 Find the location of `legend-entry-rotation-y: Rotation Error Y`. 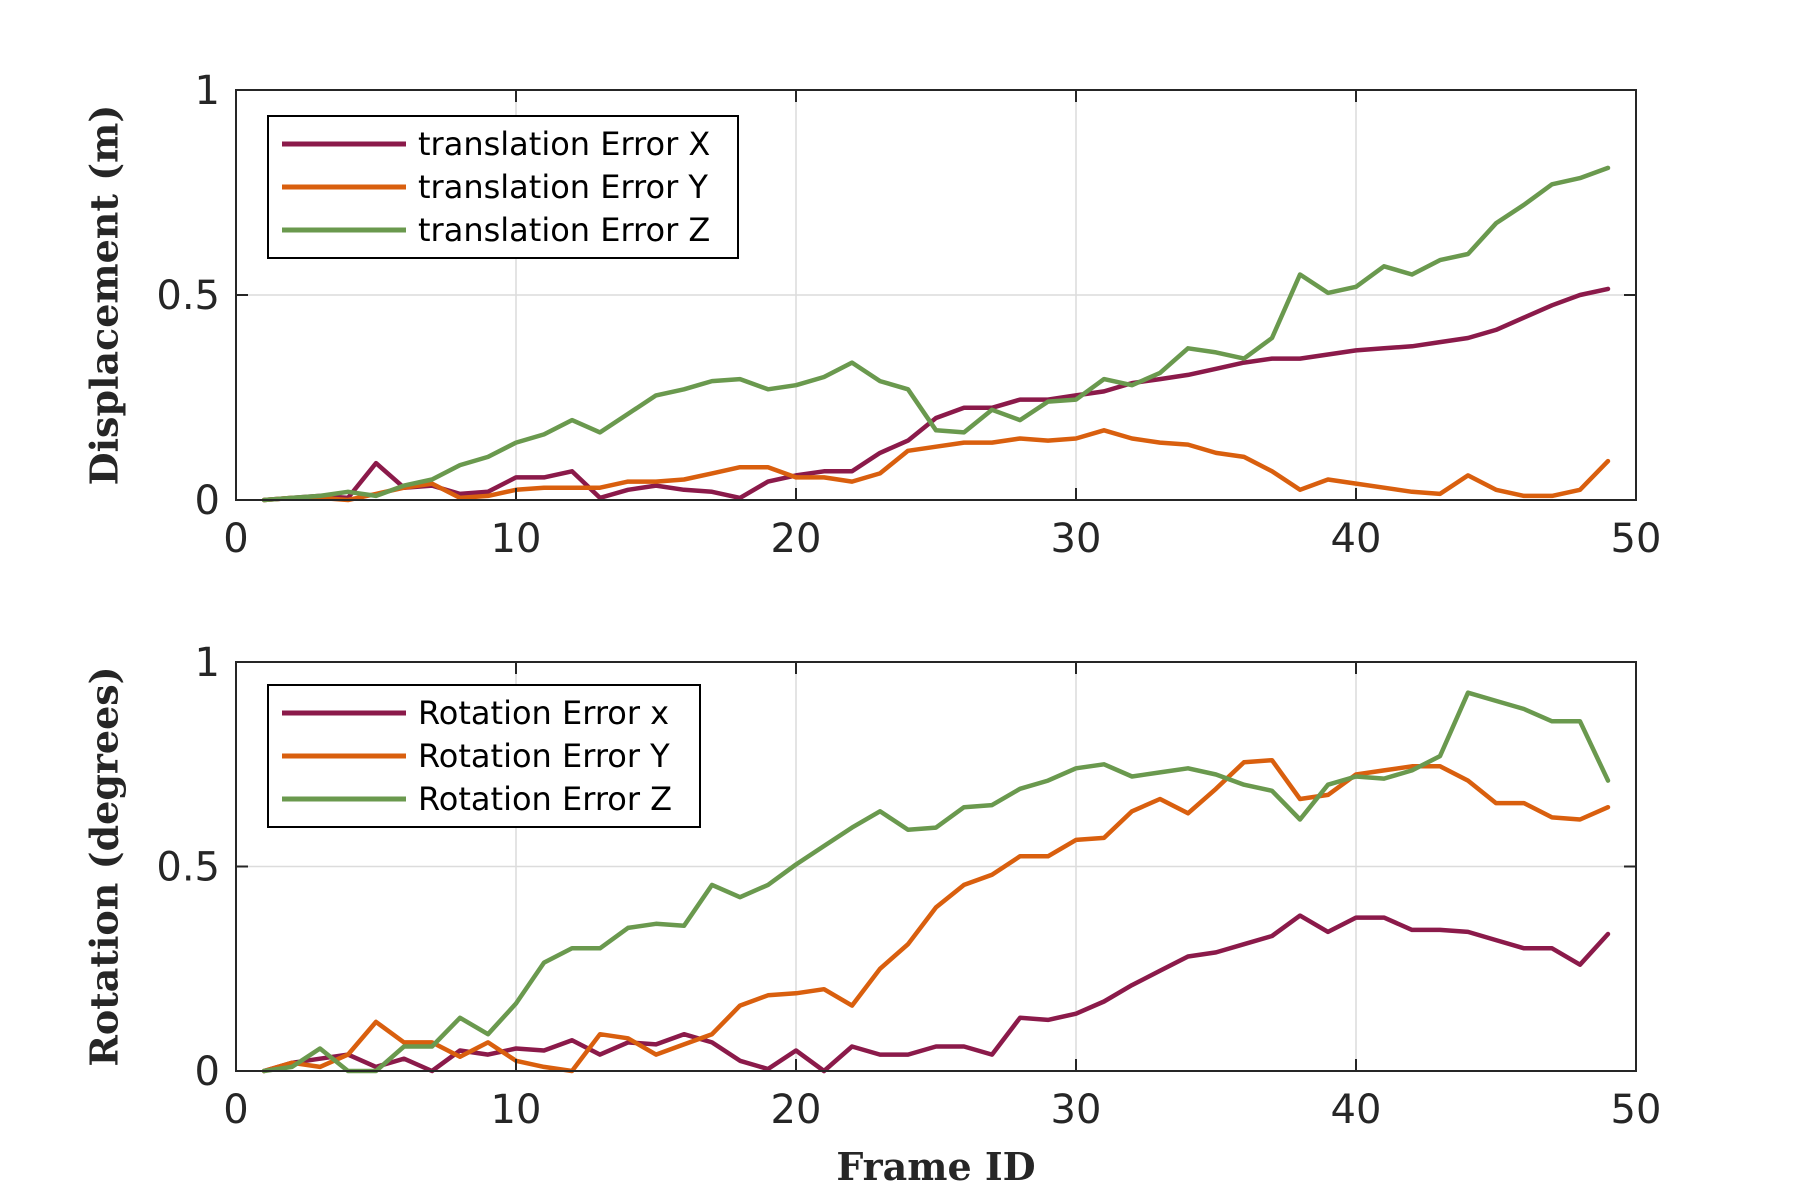

legend-entry-rotation-y: Rotation Error Y is located at coordinates (476, 756).